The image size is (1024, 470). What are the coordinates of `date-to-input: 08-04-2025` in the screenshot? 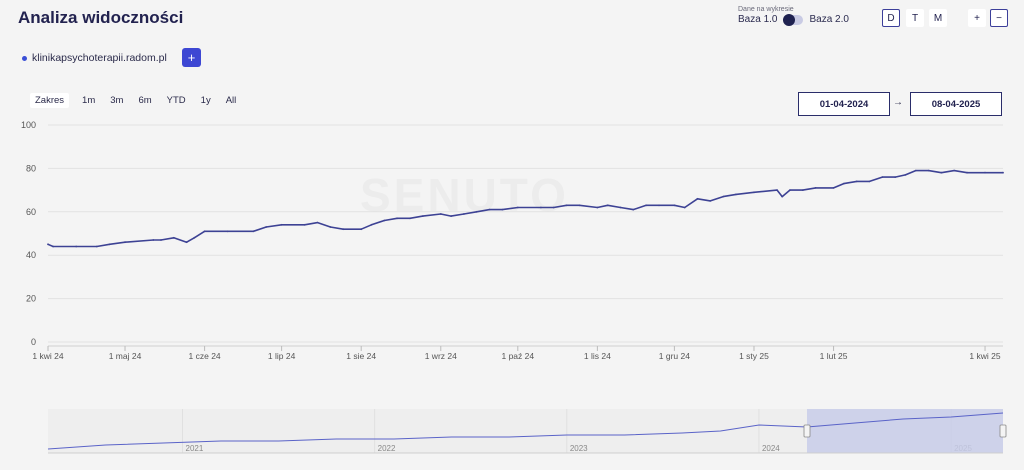 It's located at (956, 104).